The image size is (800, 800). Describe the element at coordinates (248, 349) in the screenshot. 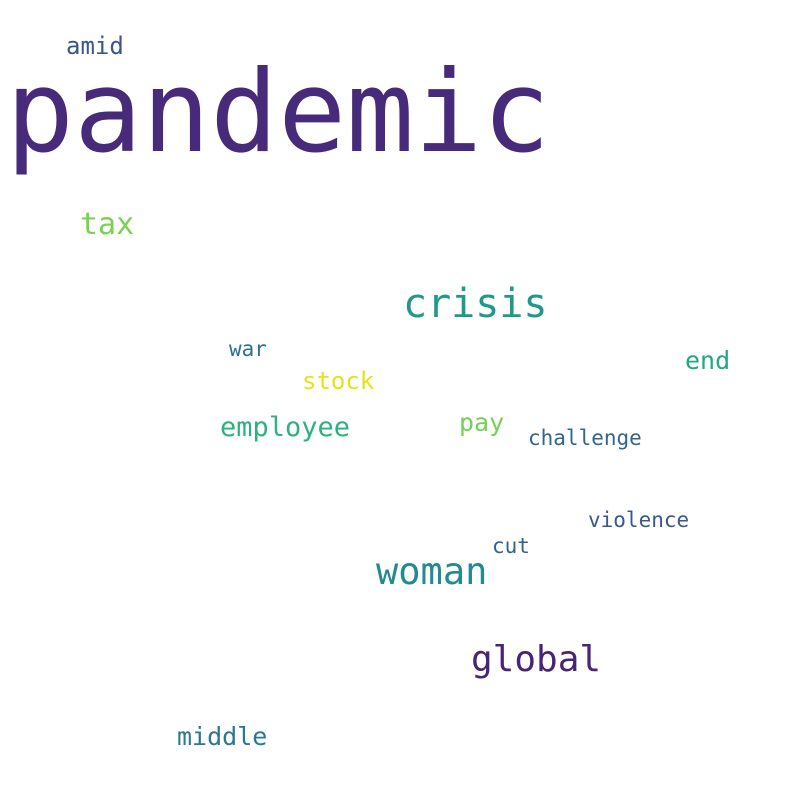

I see `word-war: war` at that location.